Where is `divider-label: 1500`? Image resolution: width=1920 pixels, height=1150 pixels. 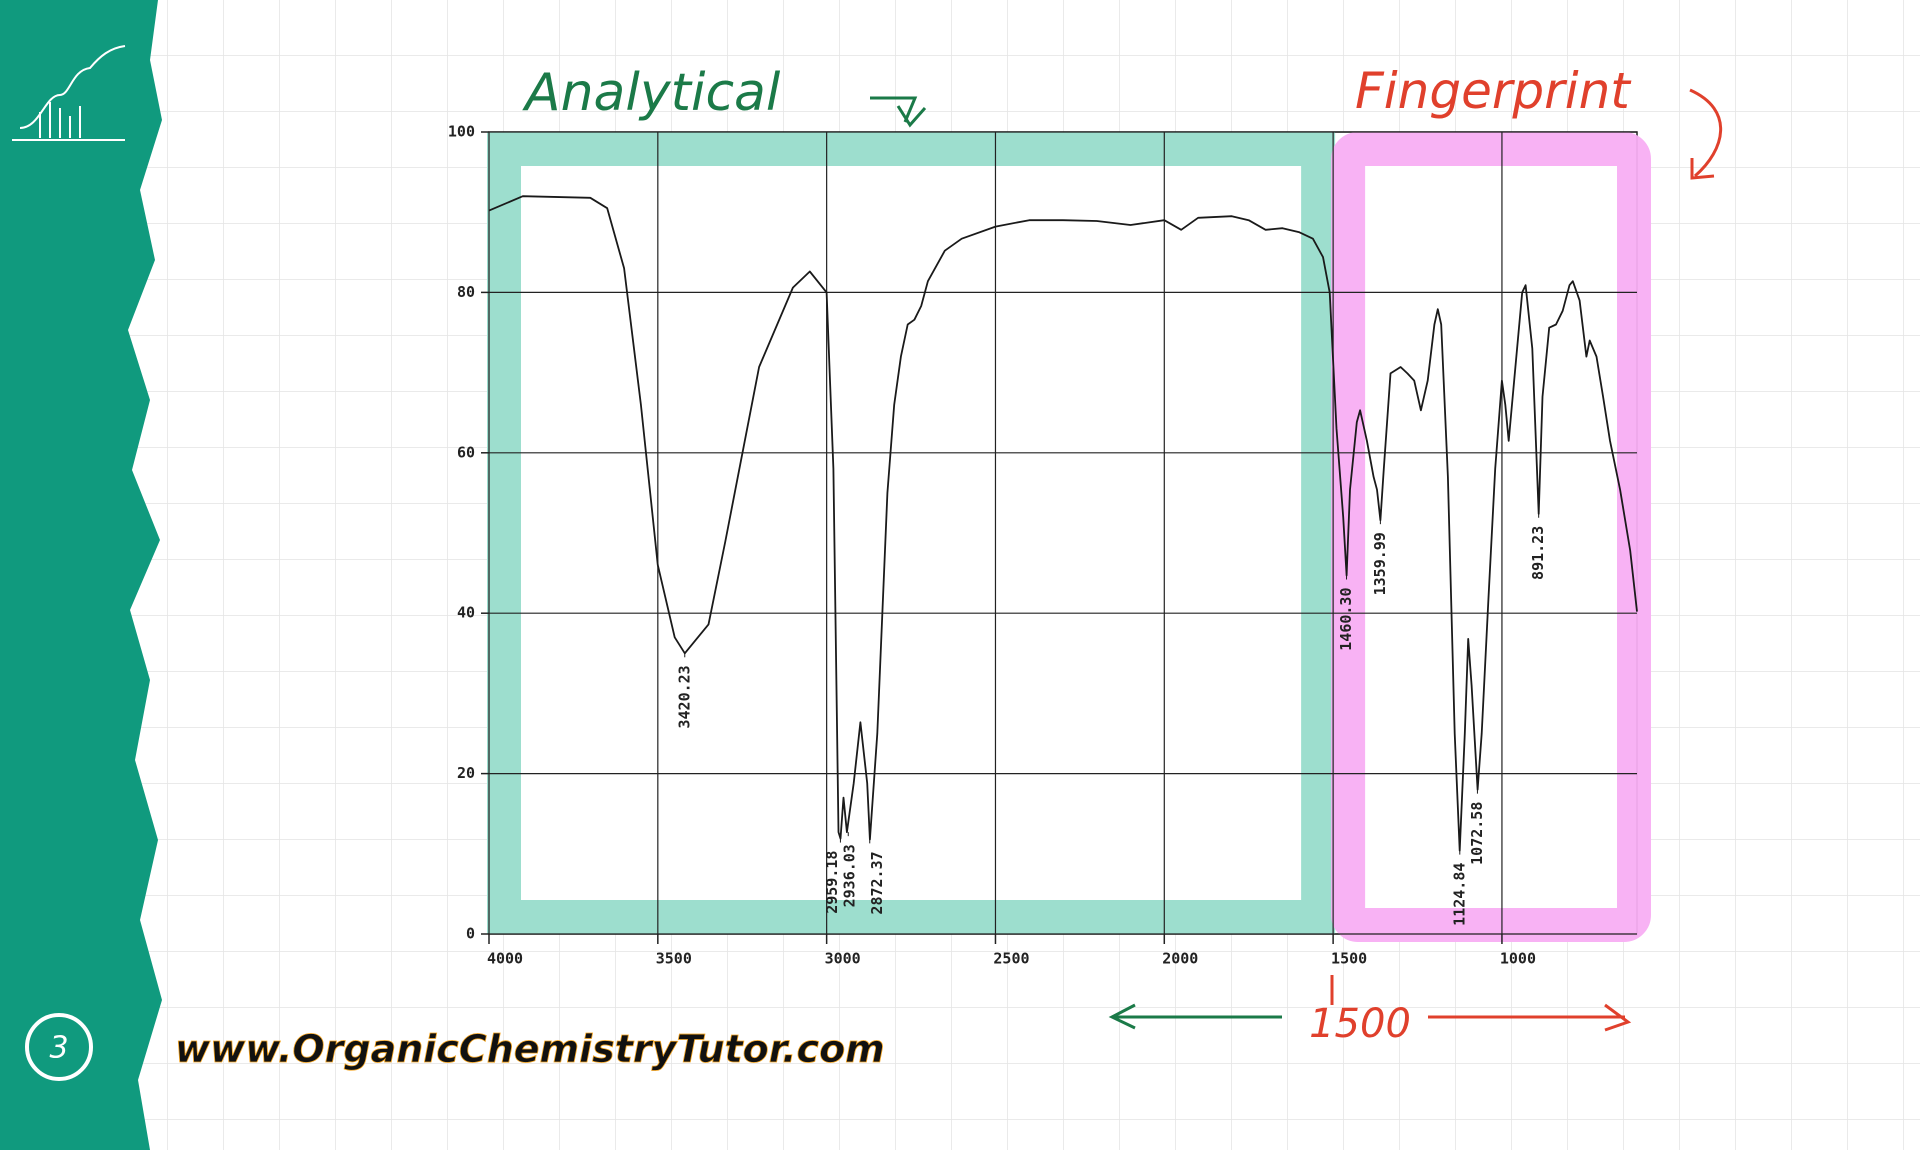 divider-label: 1500 is located at coordinates (1360, 1024).